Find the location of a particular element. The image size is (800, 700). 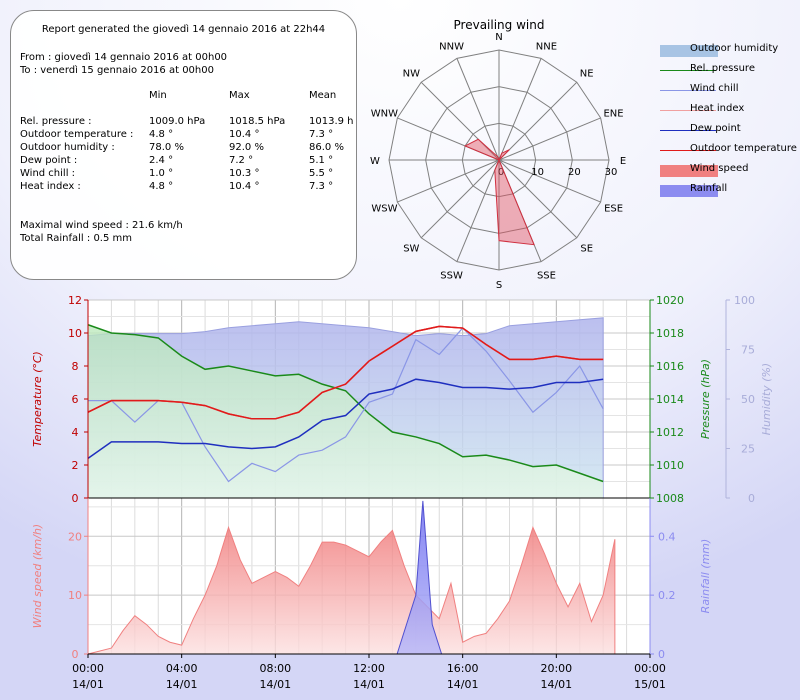

radar-tick-label: 30 is located at coordinates (611, 172).